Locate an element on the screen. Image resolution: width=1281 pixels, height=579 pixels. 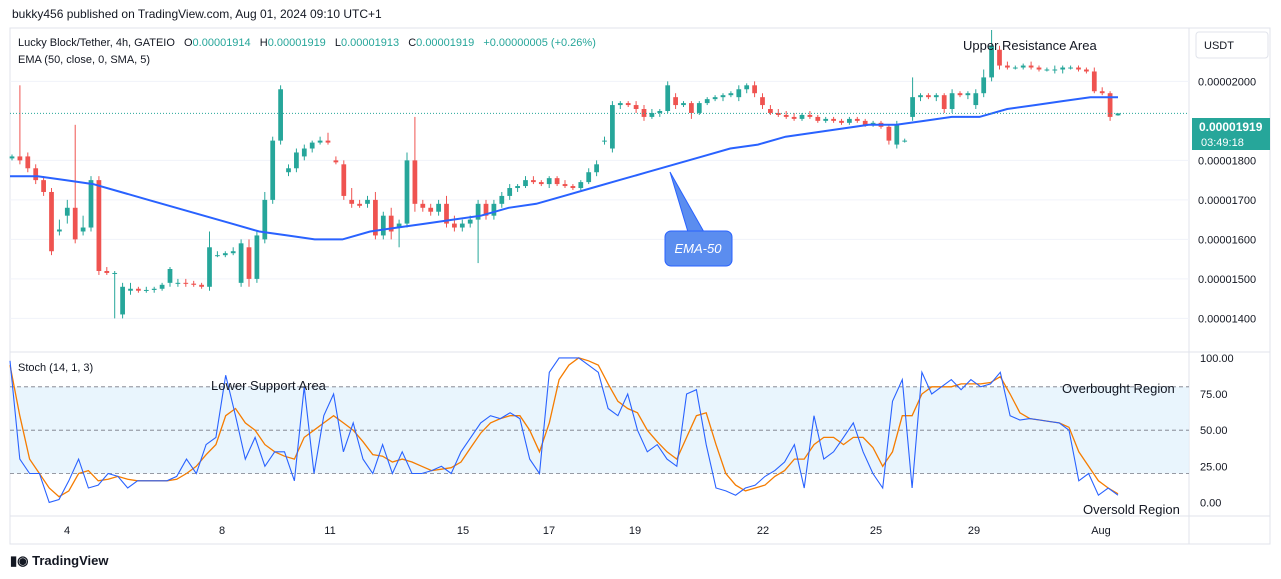
tradingview-logo: ▮◉ TradingView is located at coordinates (59, 561).